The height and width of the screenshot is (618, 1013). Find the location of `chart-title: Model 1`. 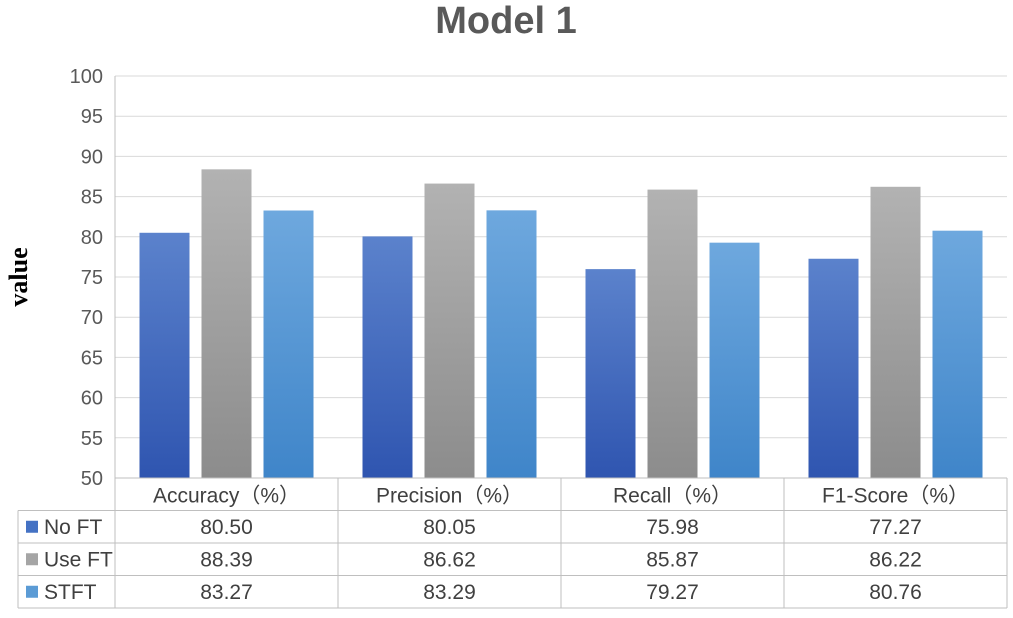

chart-title: Model 1 is located at coordinates (505, 21).